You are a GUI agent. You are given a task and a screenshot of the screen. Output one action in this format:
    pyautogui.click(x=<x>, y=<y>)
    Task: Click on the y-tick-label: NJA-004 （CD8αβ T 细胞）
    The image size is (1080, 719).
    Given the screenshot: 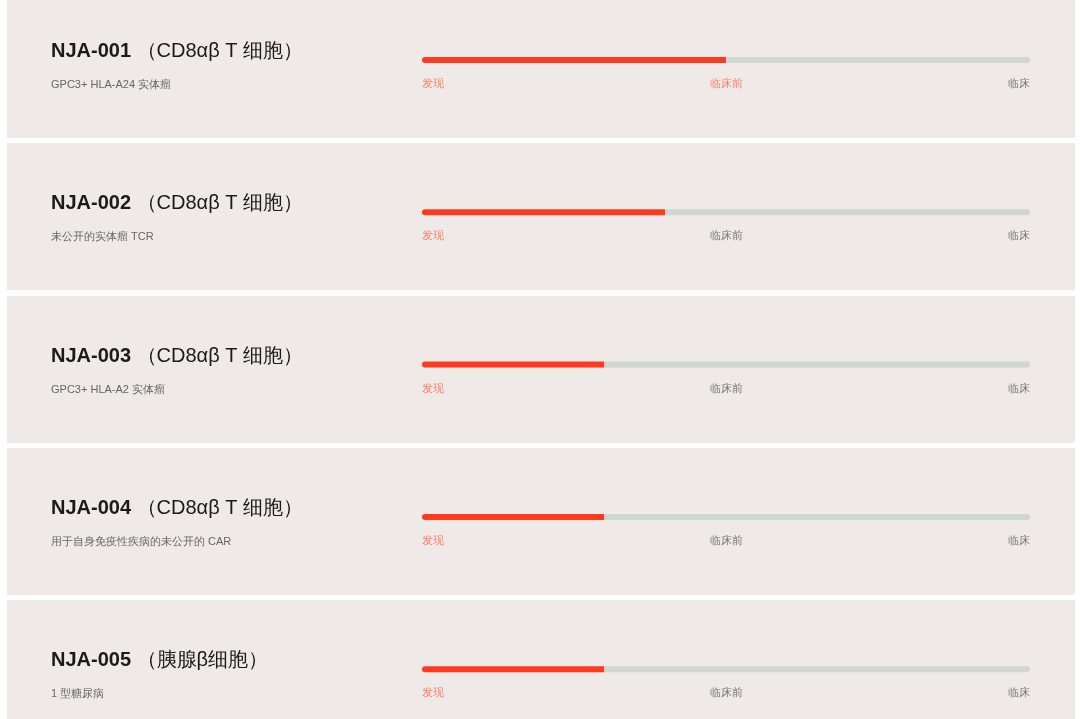 What is the action you would take?
    pyautogui.click(x=177, y=506)
    